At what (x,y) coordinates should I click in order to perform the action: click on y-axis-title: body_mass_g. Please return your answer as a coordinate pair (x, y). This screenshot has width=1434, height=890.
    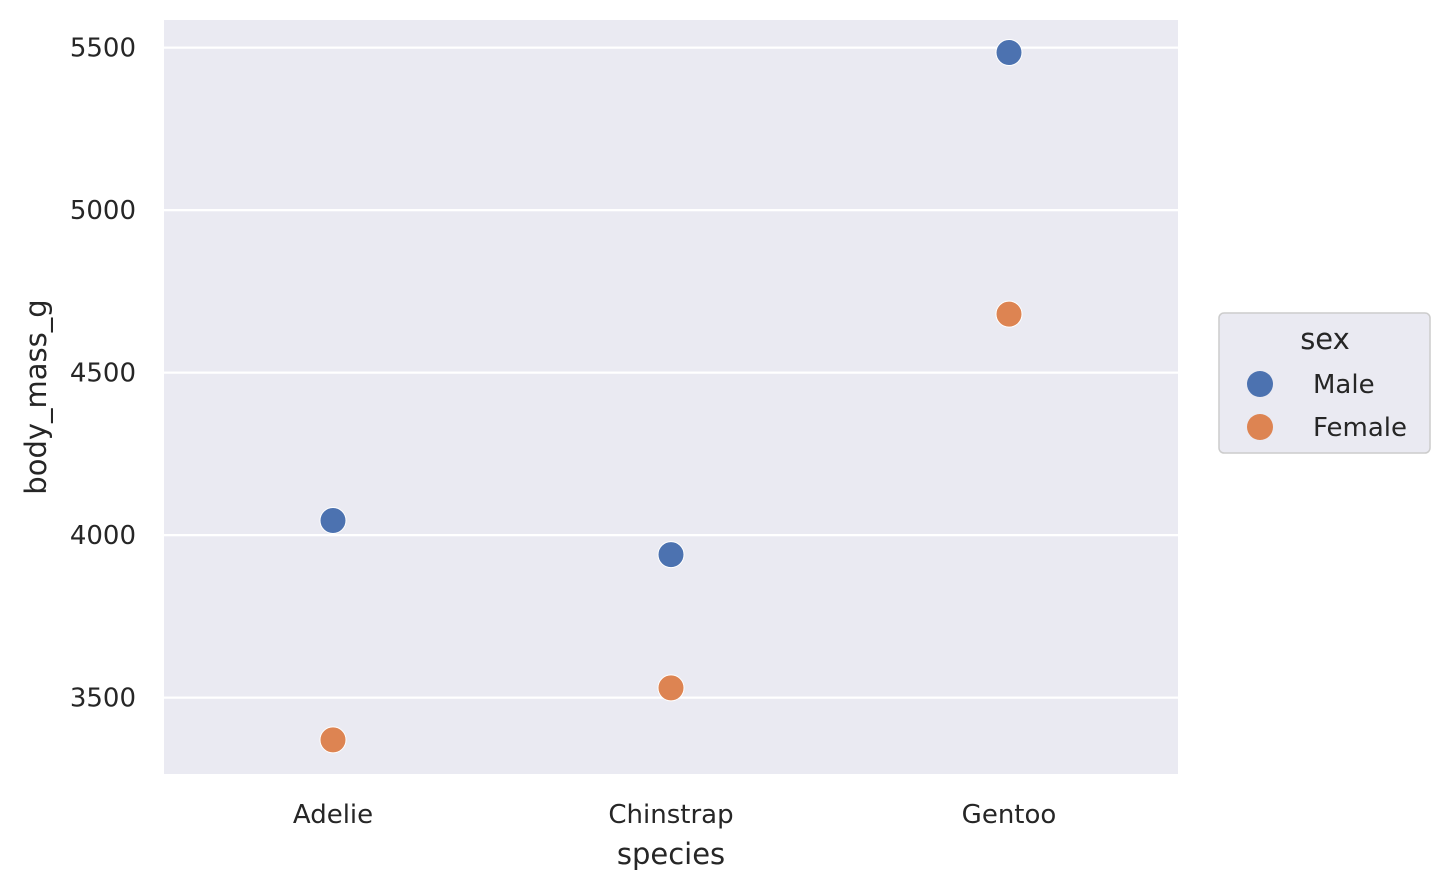
    Looking at the image, I should click on (36, 396).